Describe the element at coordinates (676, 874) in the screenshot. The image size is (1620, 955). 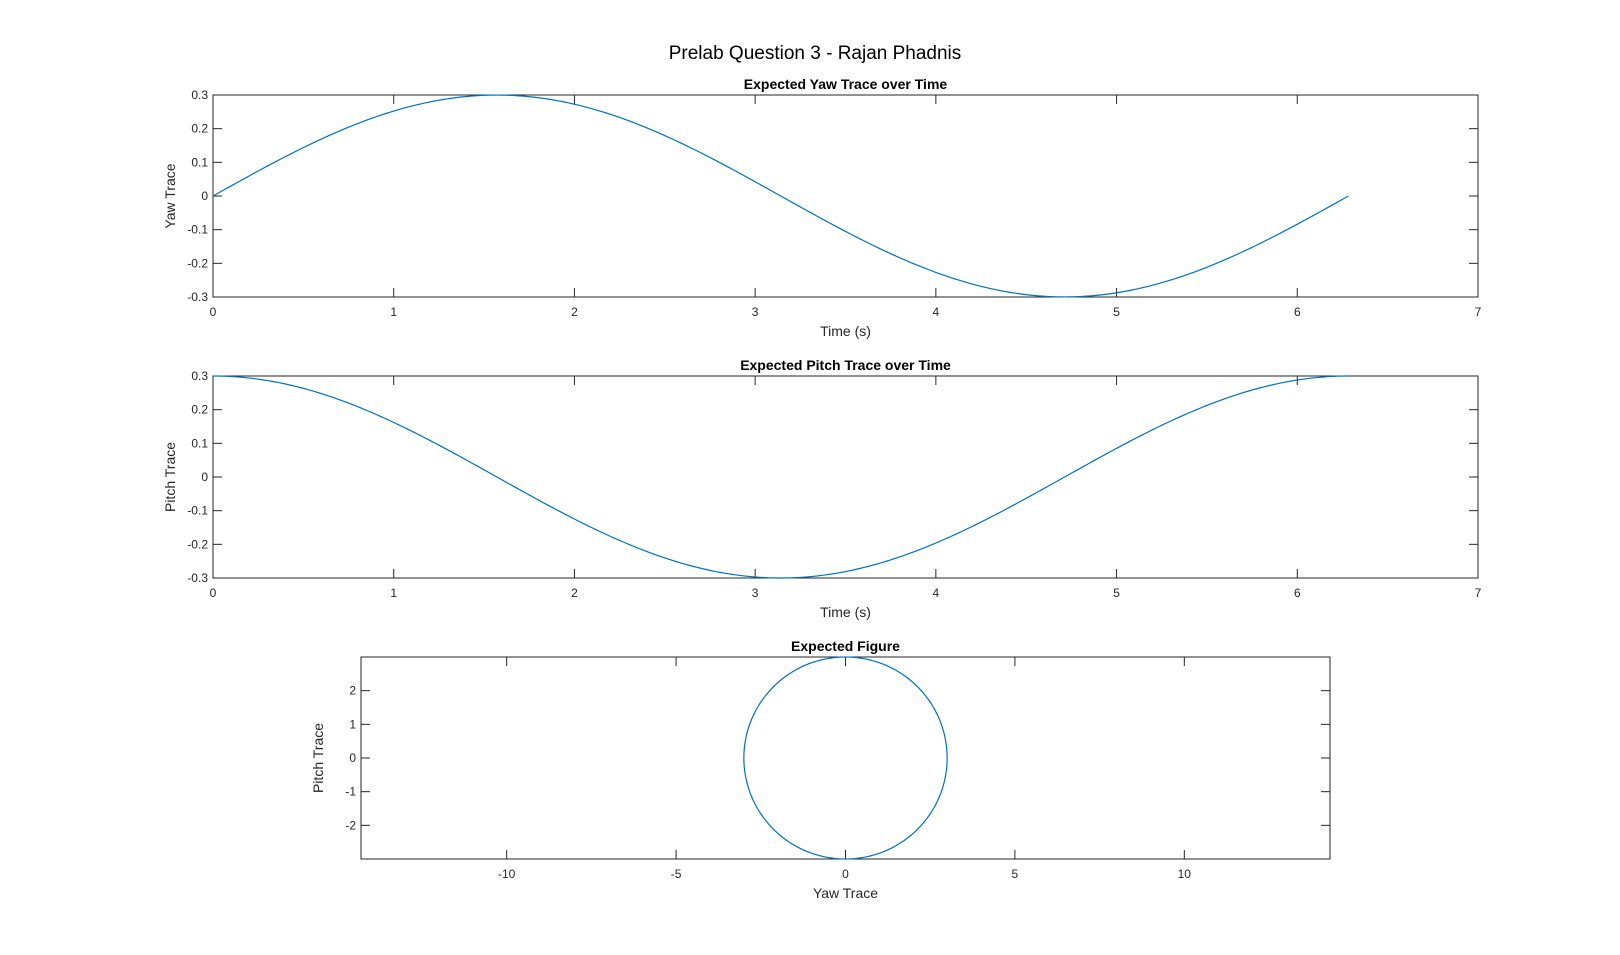
I see `x-tick-label: -5` at that location.